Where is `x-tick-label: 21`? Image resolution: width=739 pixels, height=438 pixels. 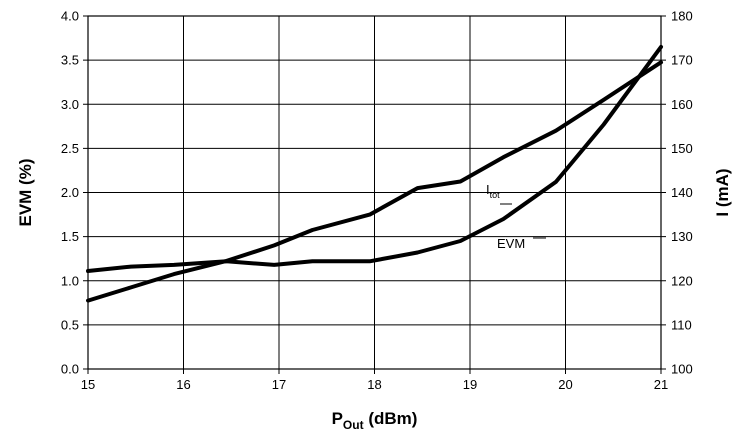
x-tick-label: 21 is located at coordinates (661, 384).